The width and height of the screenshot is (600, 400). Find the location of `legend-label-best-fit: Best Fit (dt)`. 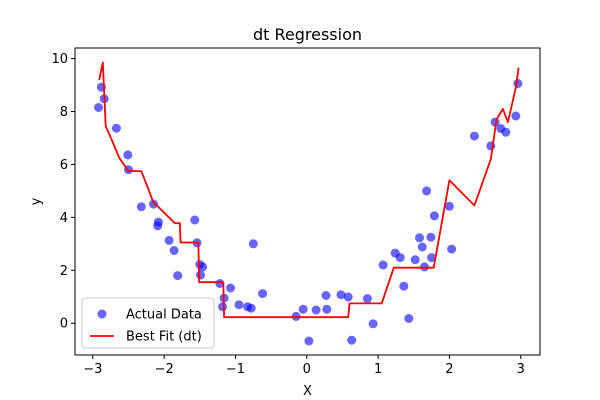

legend-label-best-fit: Best Fit (dt) is located at coordinates (164, 337).